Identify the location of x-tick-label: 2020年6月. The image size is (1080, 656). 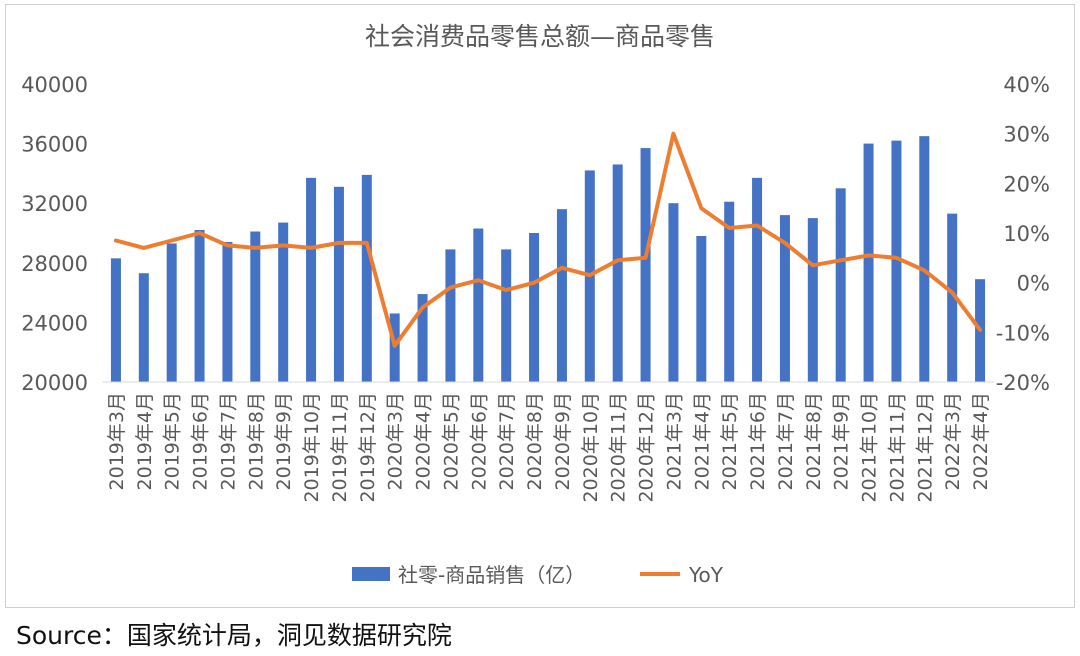
(479, 441).